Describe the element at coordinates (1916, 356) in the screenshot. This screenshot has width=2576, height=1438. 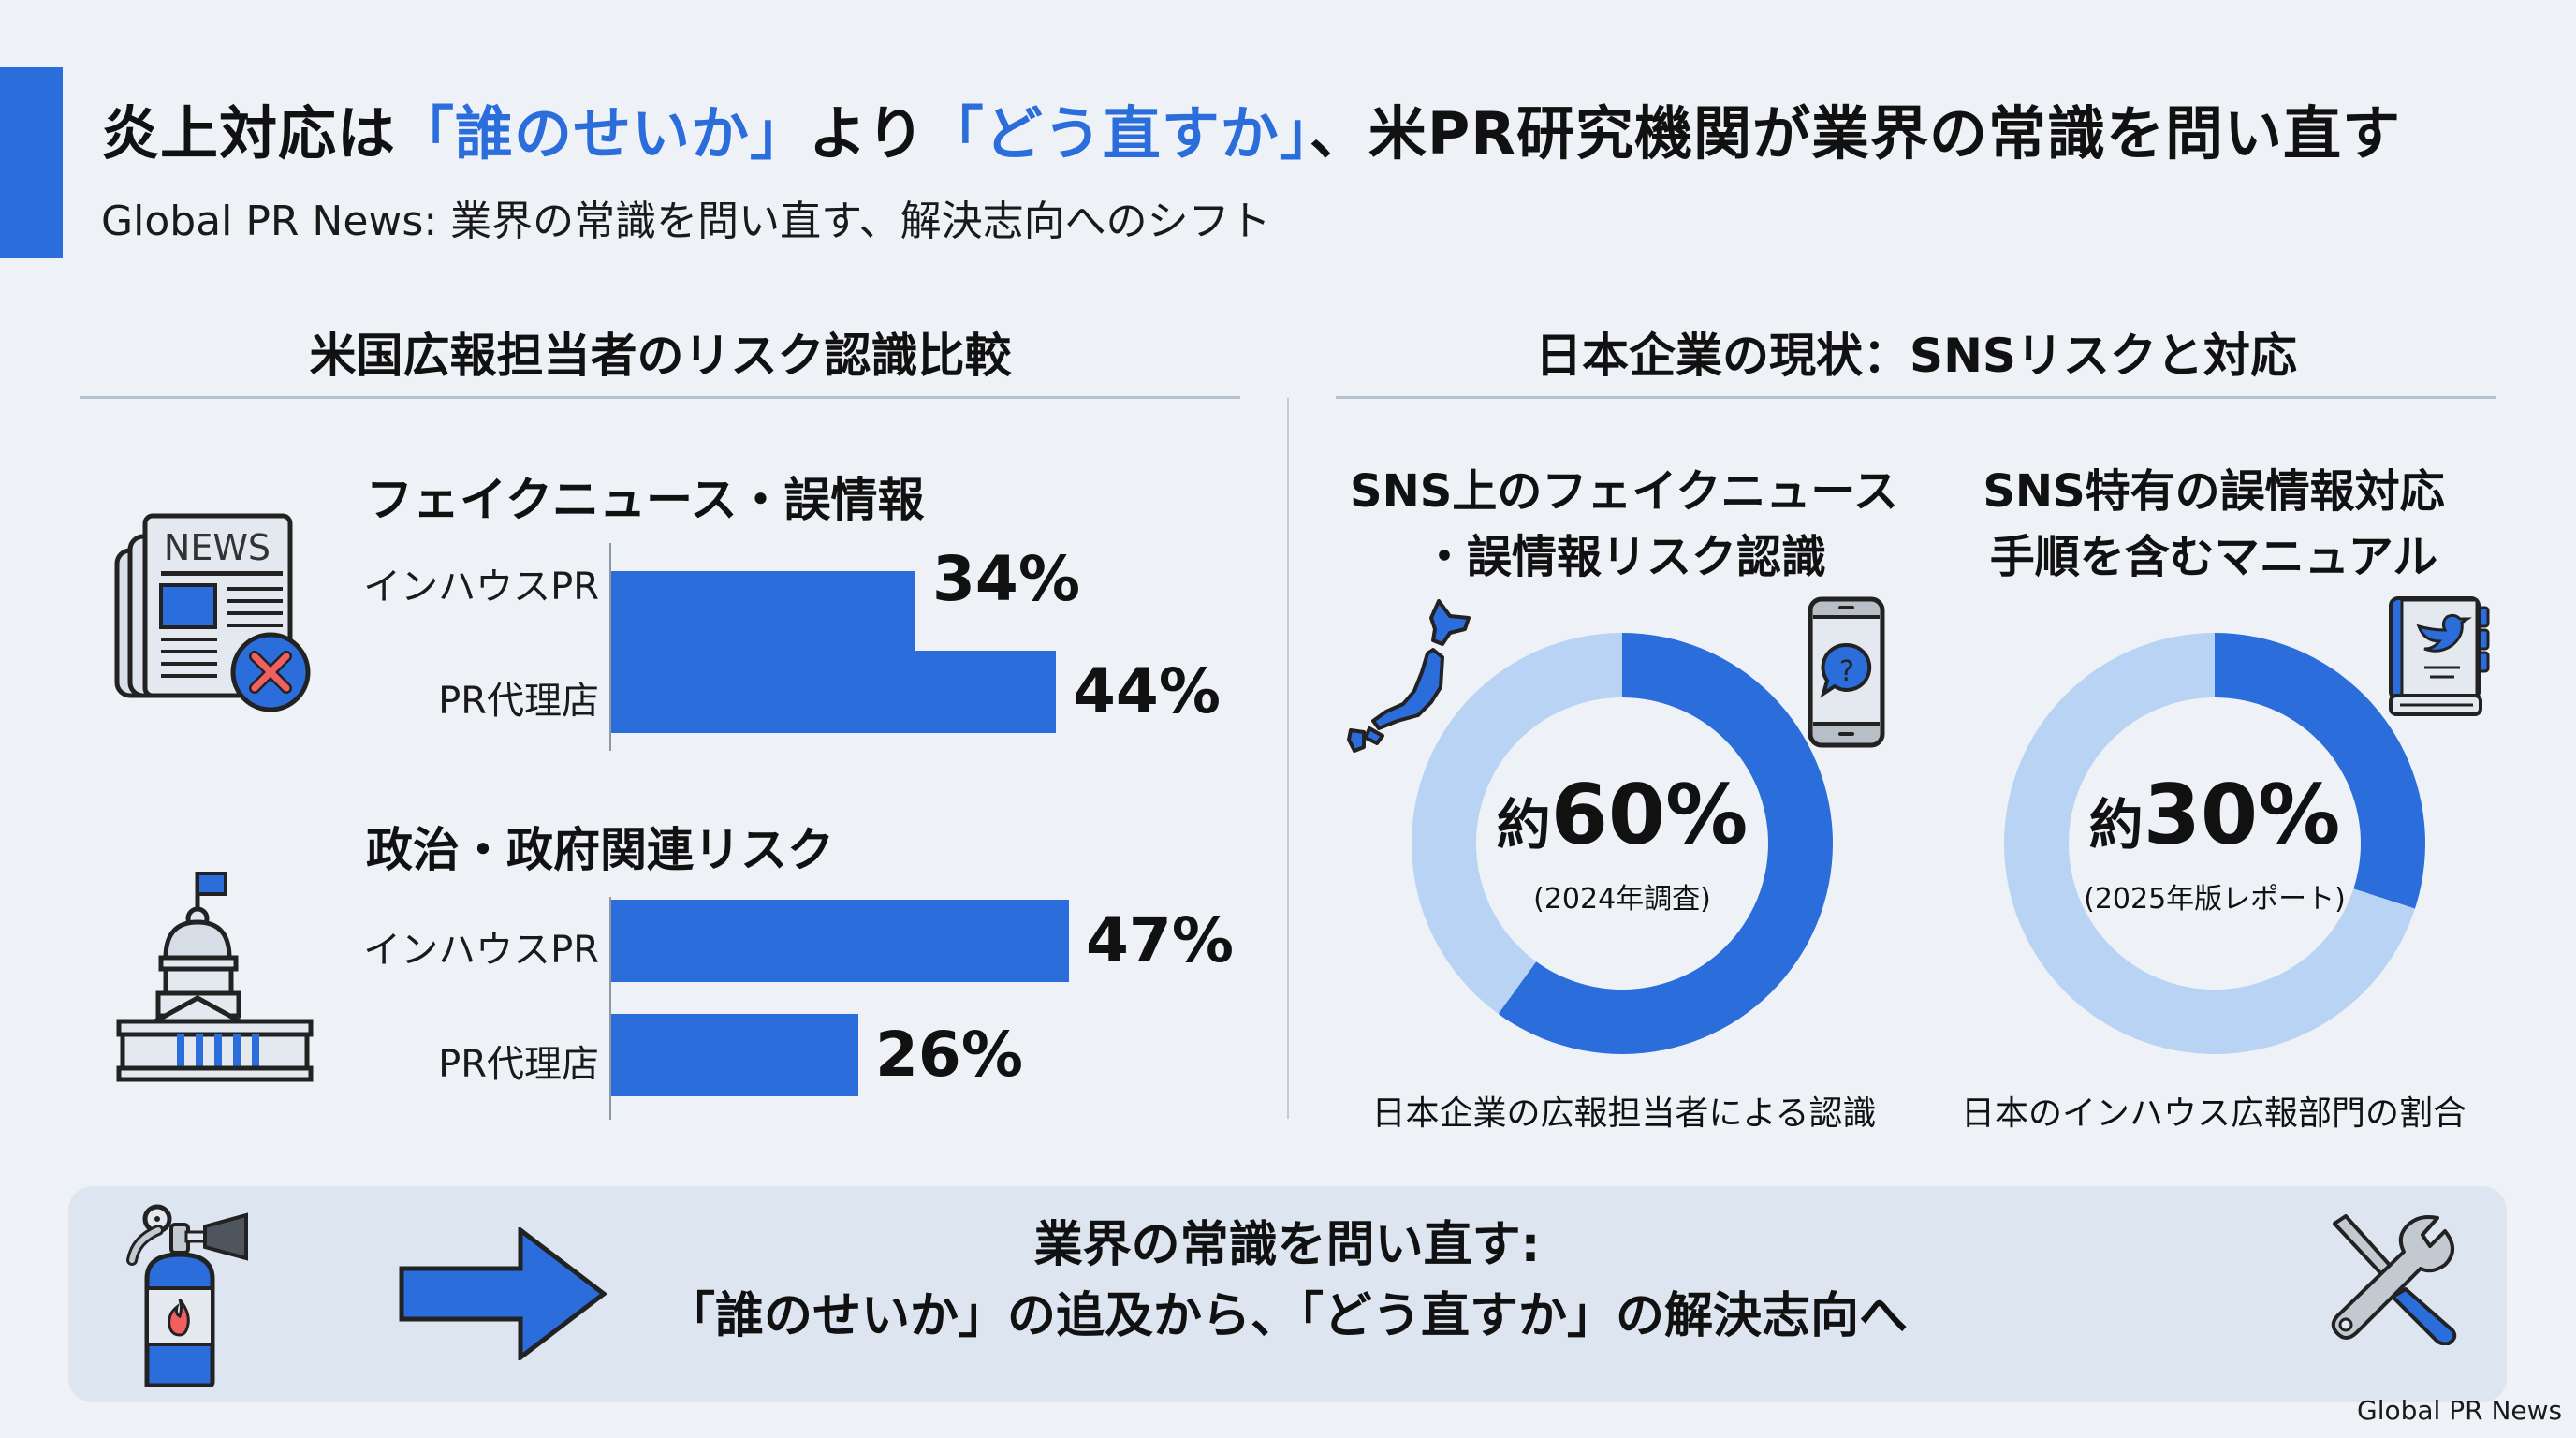
I see `right-section-title: 日本企業の現状：SNSリスクと対応` at that location.